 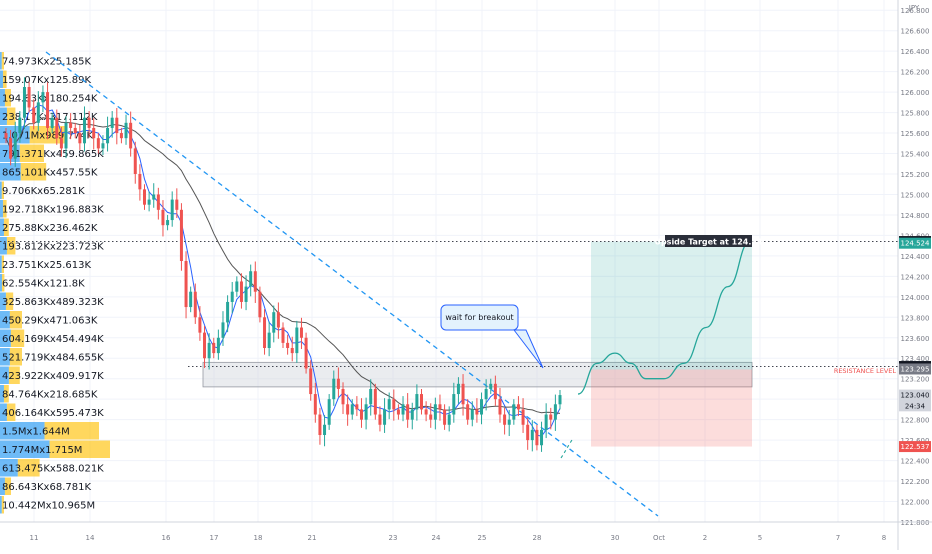 What do you see at coordinates (915, 244) in the screenshot?
I see `price-tag-text: 124.524` at bounding box center [915, 244].